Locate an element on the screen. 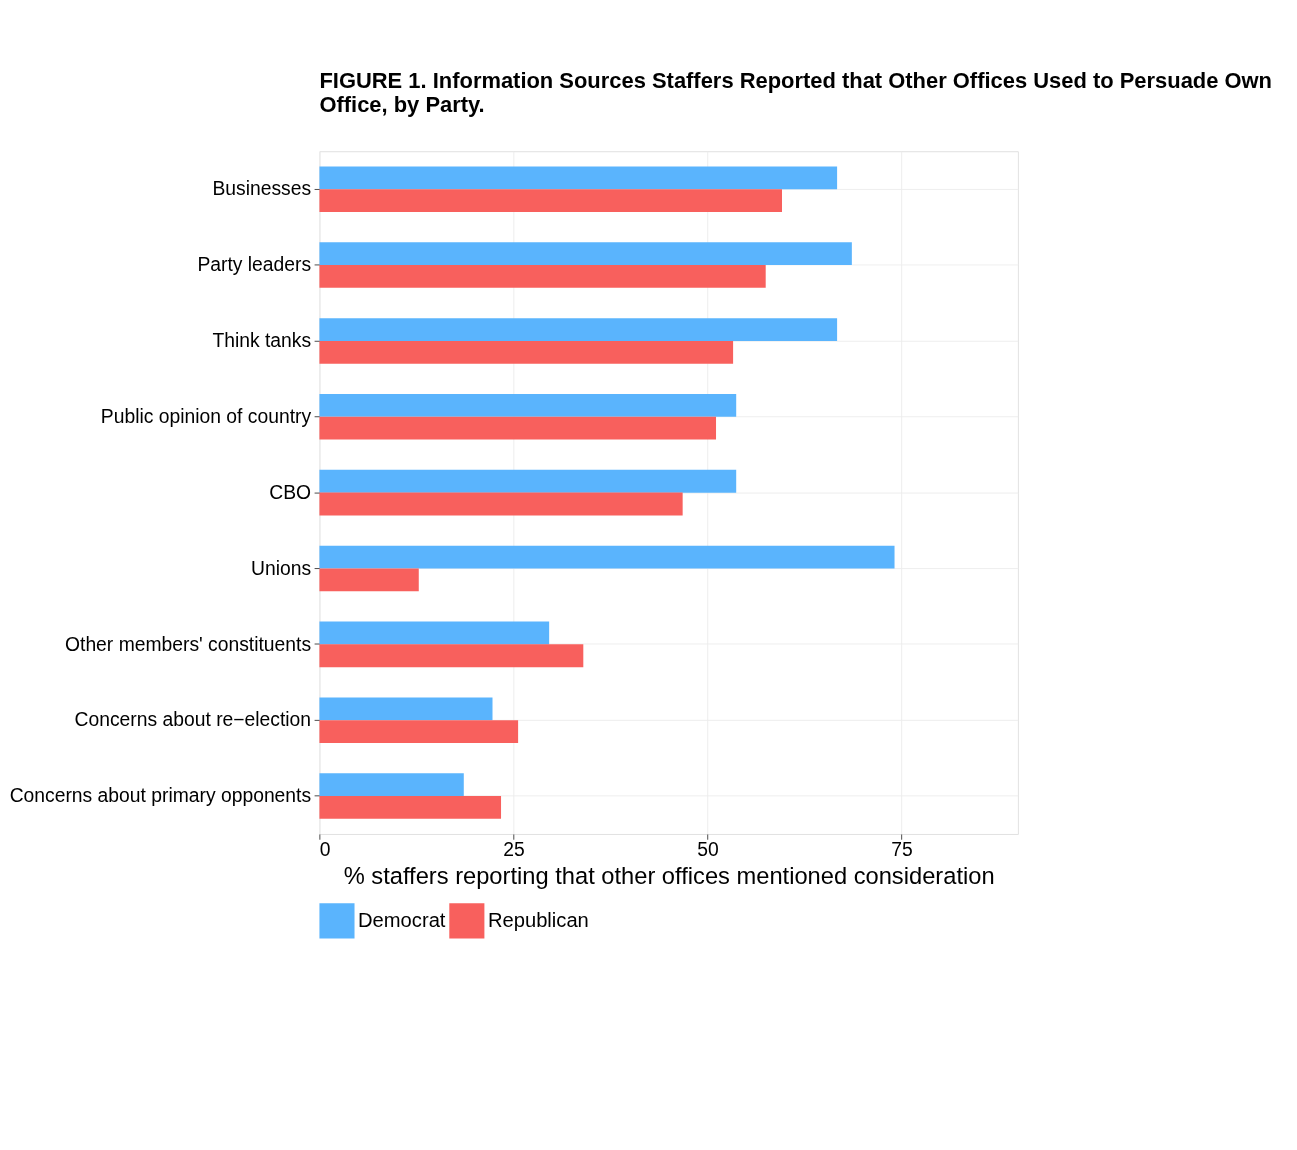 Image resolution: width=1297 pixels, height=1150 pixels. y-tick-label: Concerns about re−election is located at coordinates (193, 720).